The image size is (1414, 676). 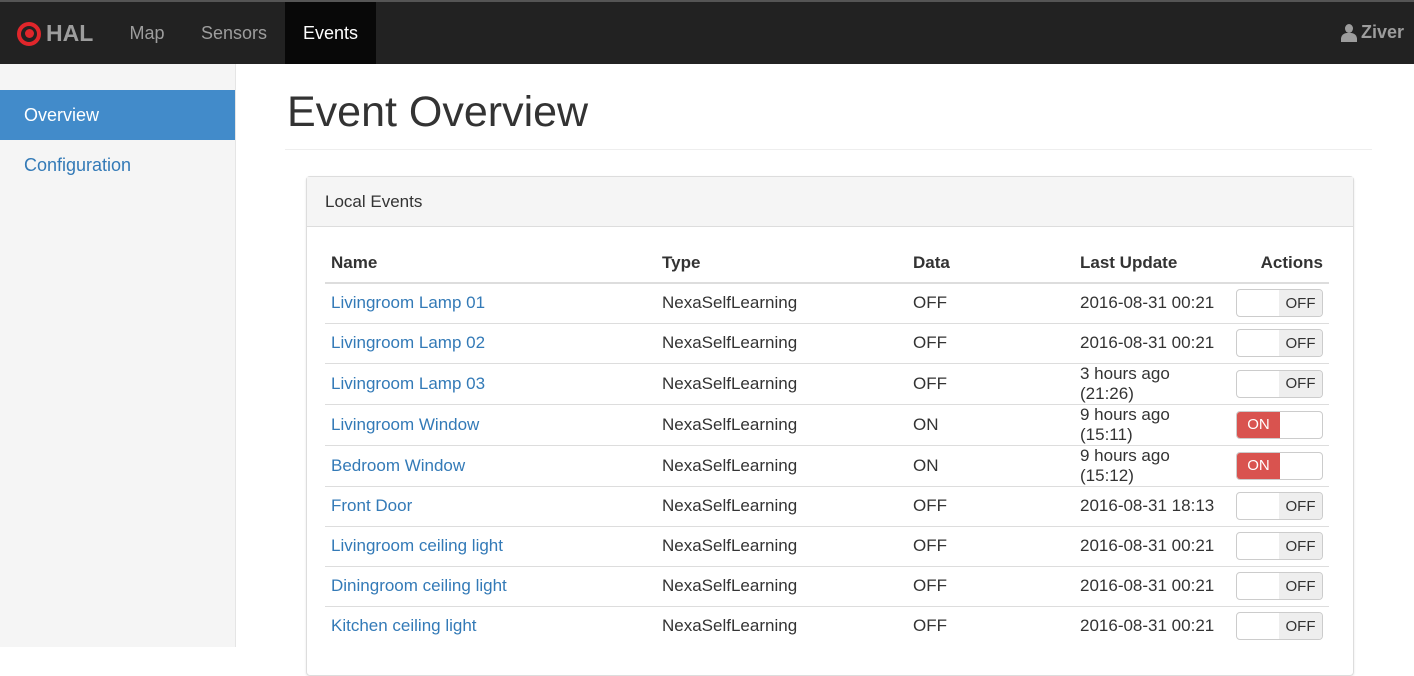 I want to click on sidebar: Overview Configuration, so click(x=118, y=355).